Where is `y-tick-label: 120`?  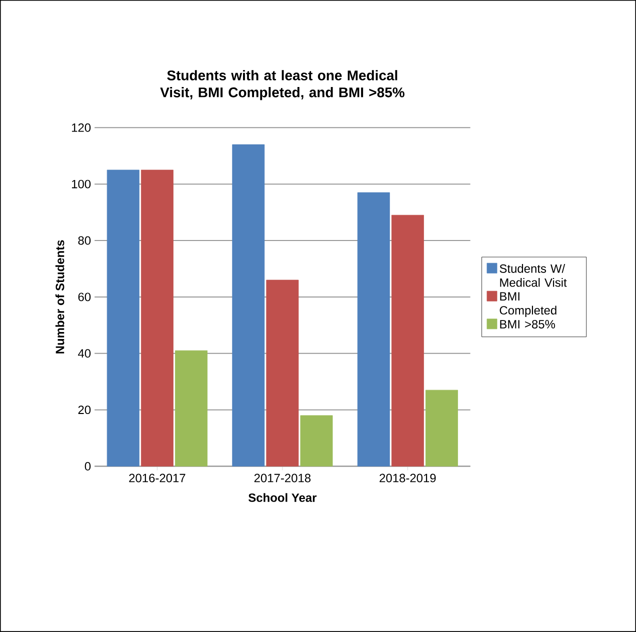
y-tick-label: 120 is located at coordinates (81, 127).